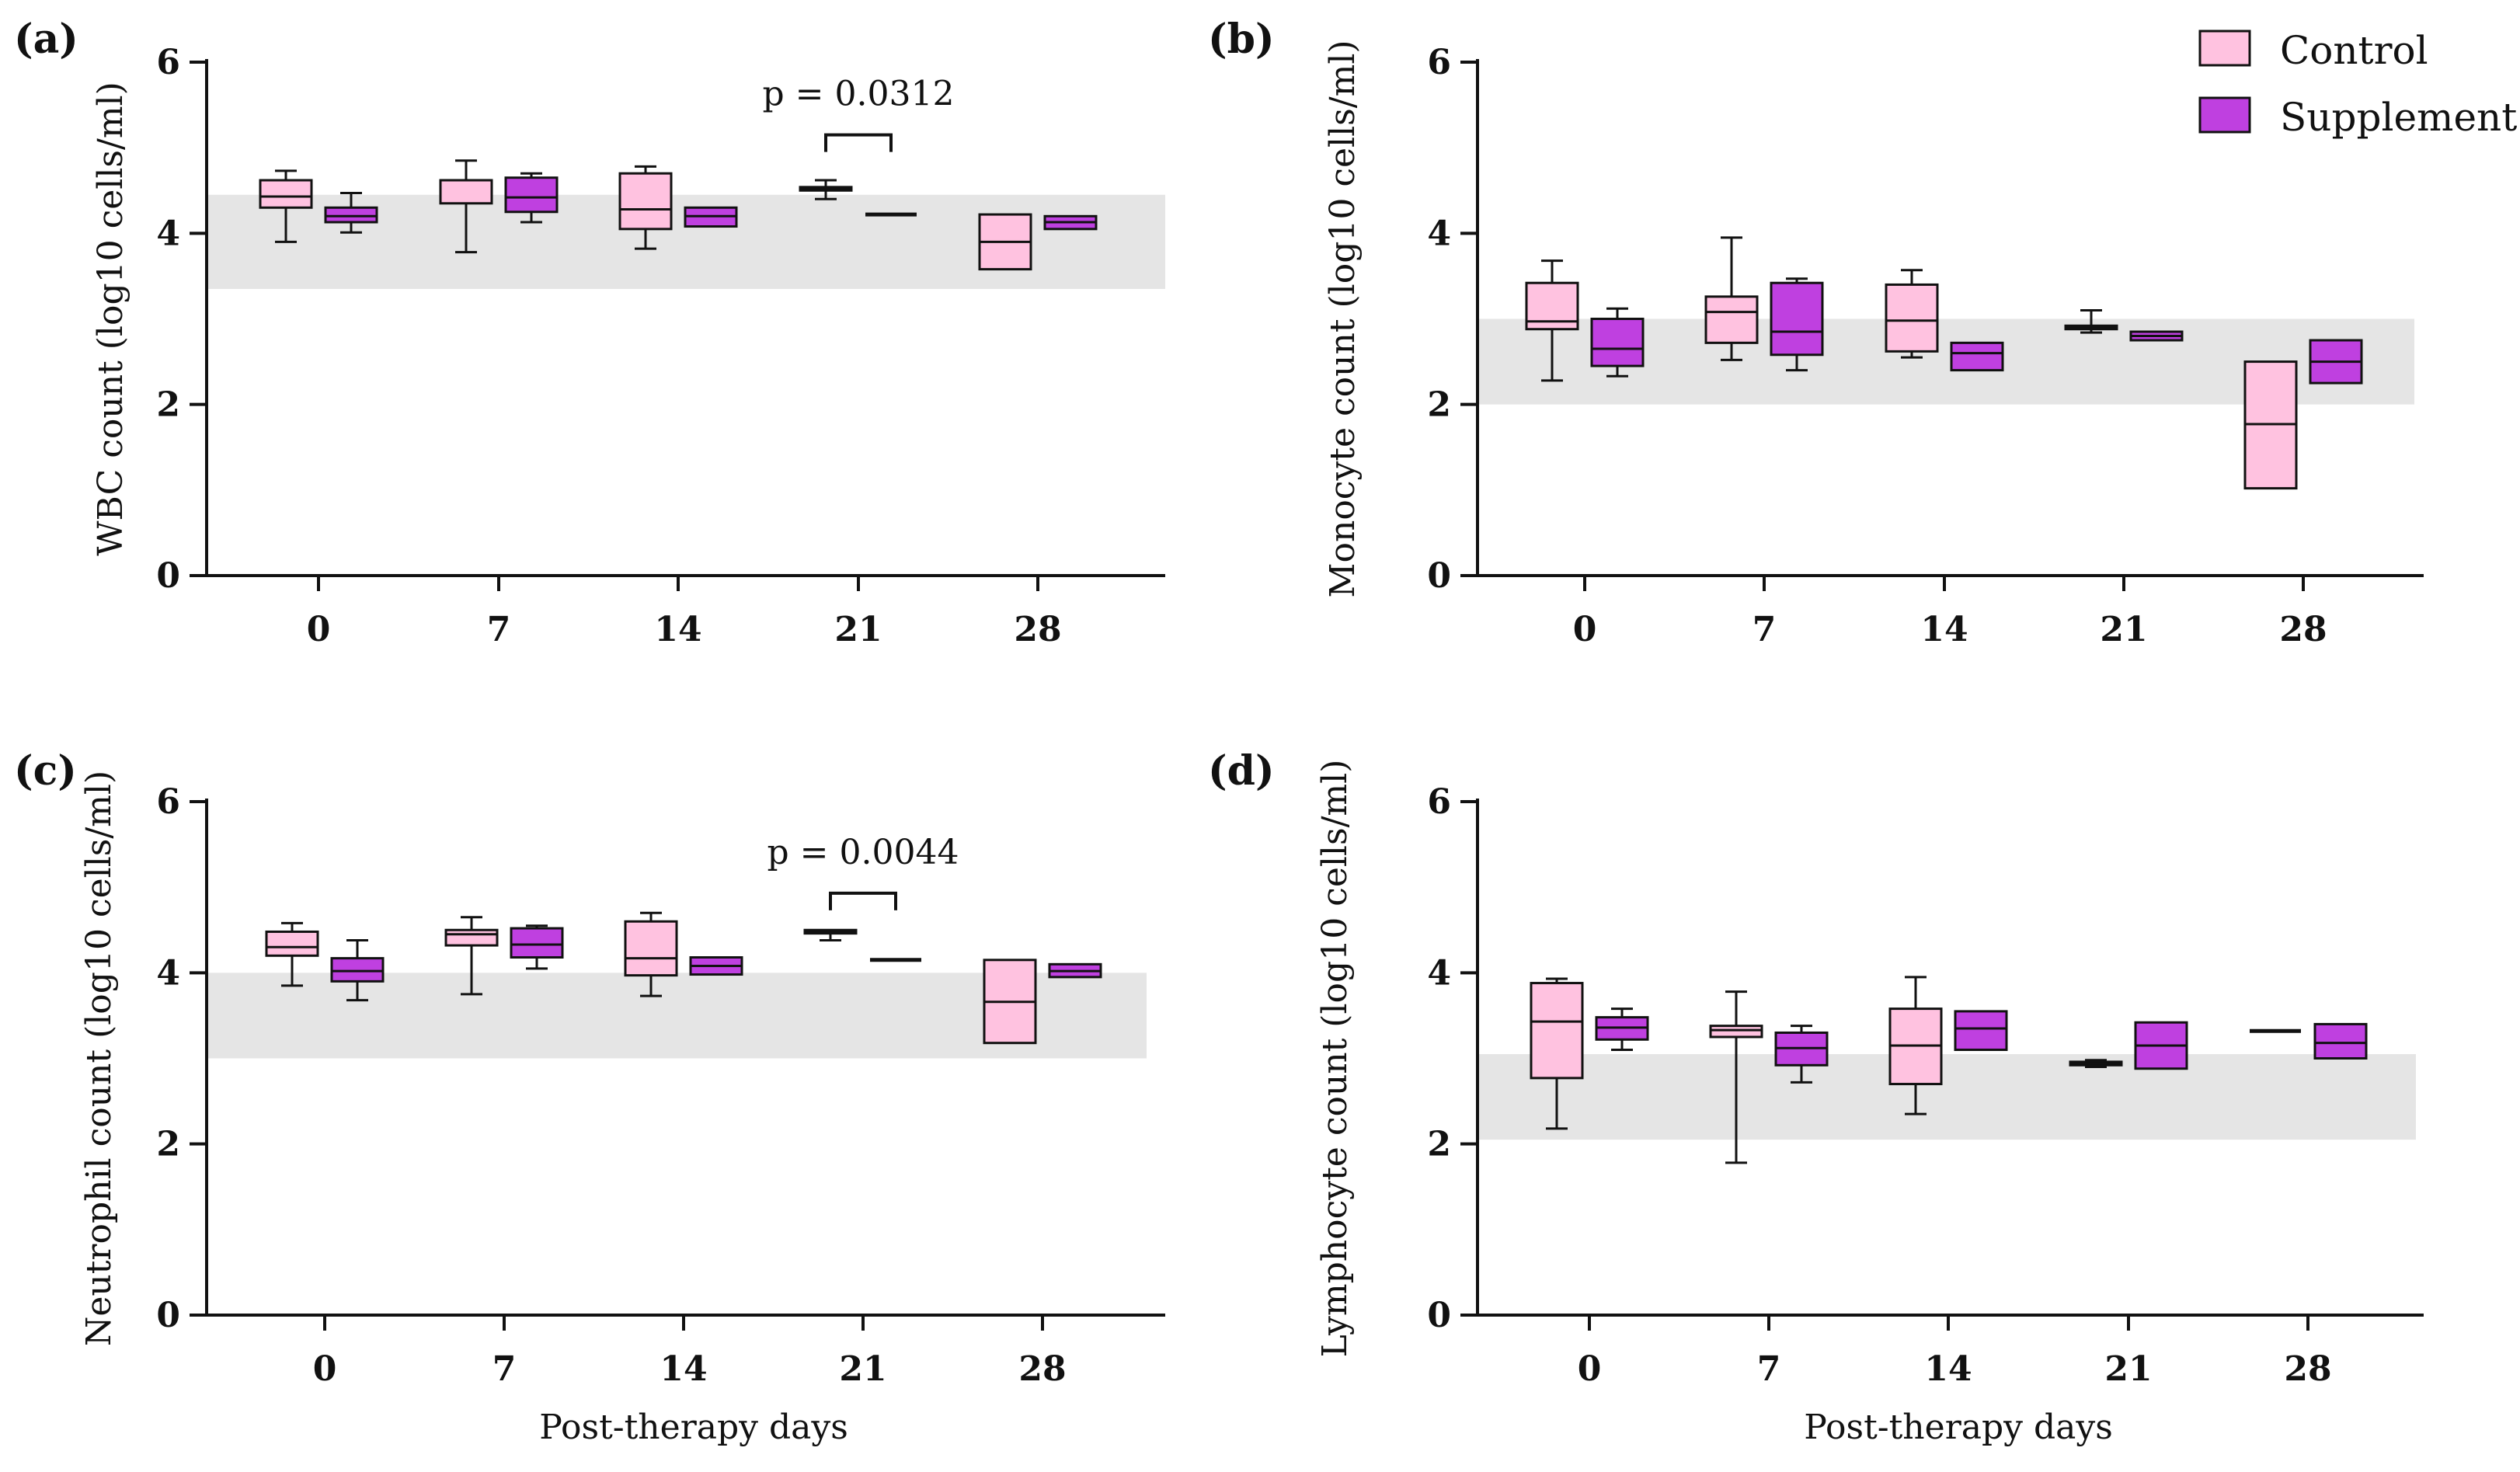 This screenshot has width=2520, height=1472. I want to click on y-axis-title: Neutrophil count (log10 cells/ml), so click(99, 1059).